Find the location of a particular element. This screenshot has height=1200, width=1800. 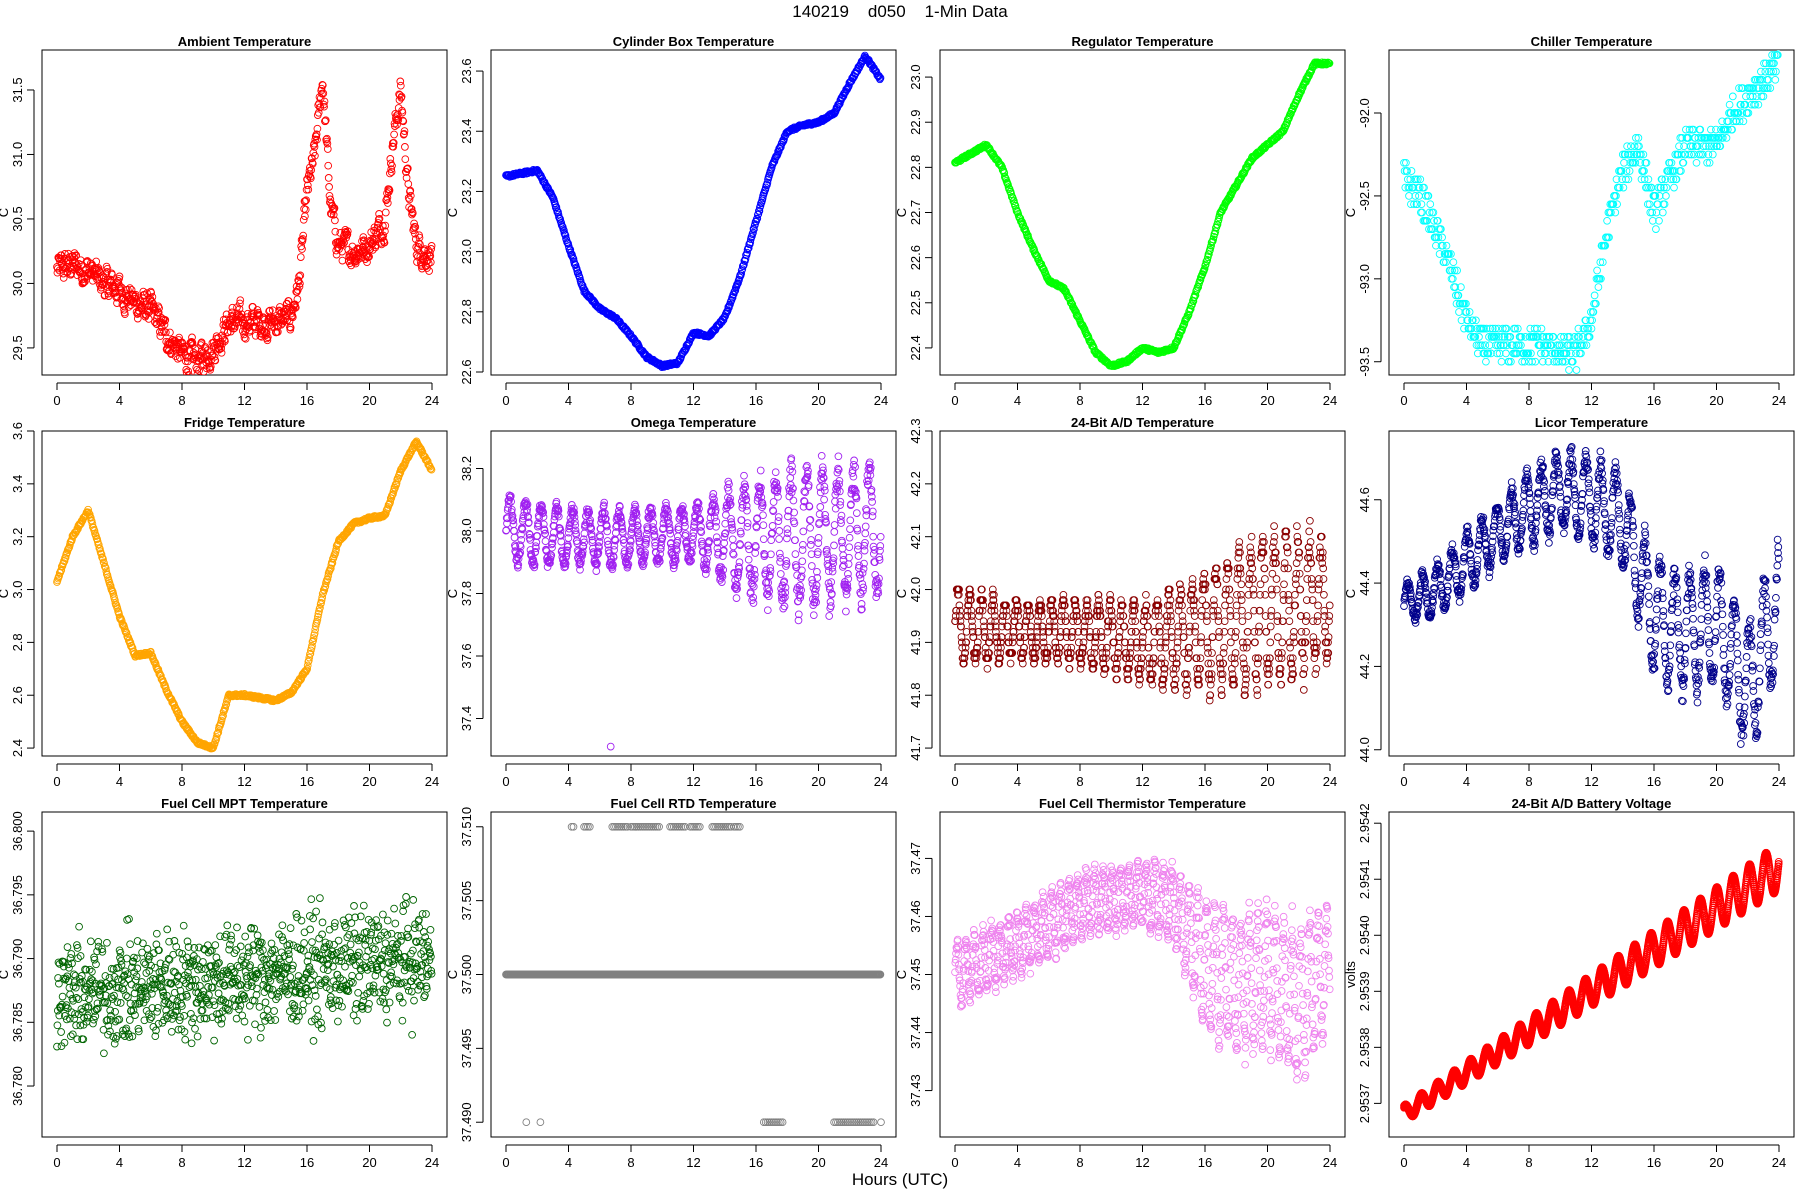

y-tick-label: 42.3 is located at coordinates (915, 430).